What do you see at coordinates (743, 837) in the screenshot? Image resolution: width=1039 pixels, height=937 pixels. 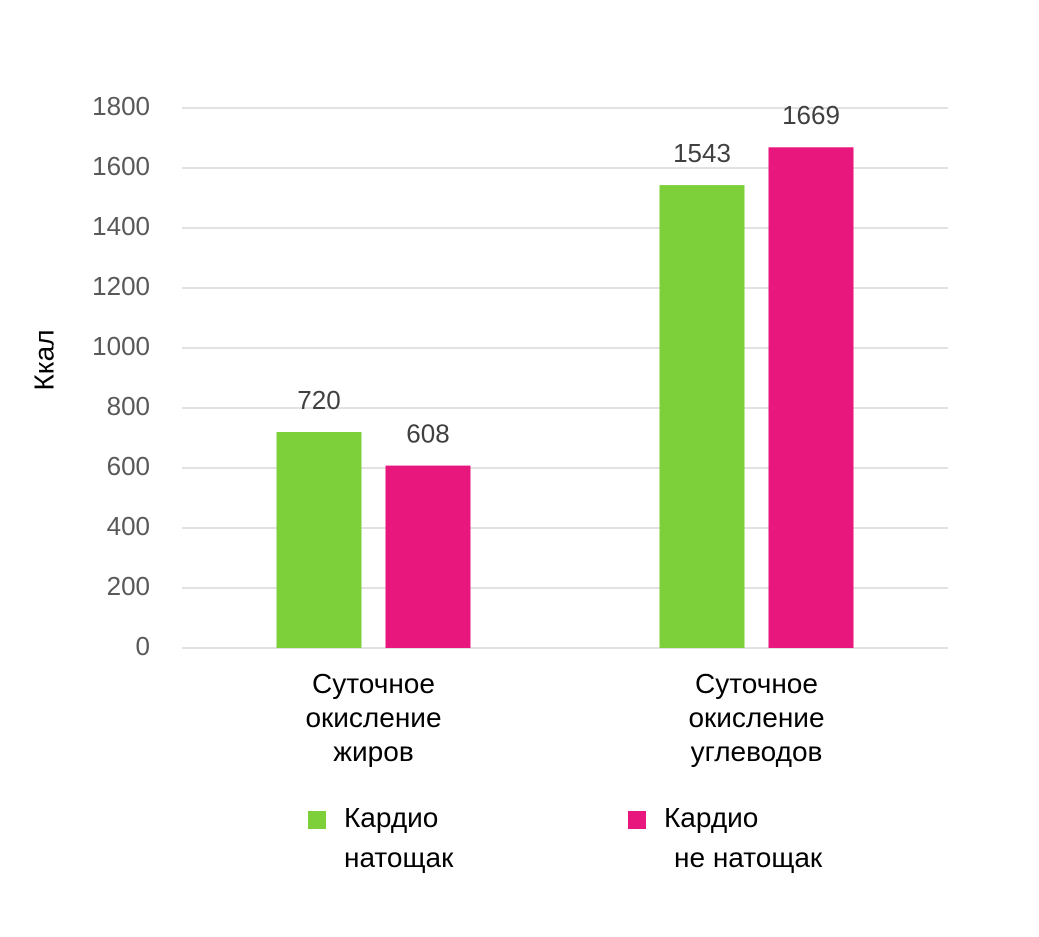 I see `legend-label: Кардио не натощак` at bounding box center [743, 837].